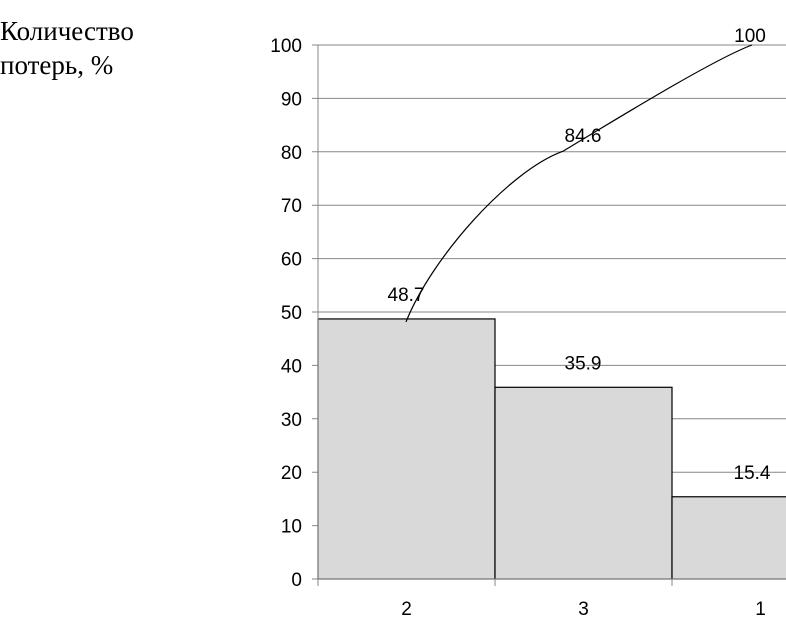 The image size is (786, 623). What do you see at coordinates (406, 295) in the screenshot?
I see `bar-value-label-2: 48.7` at bounding box center [406, 295].